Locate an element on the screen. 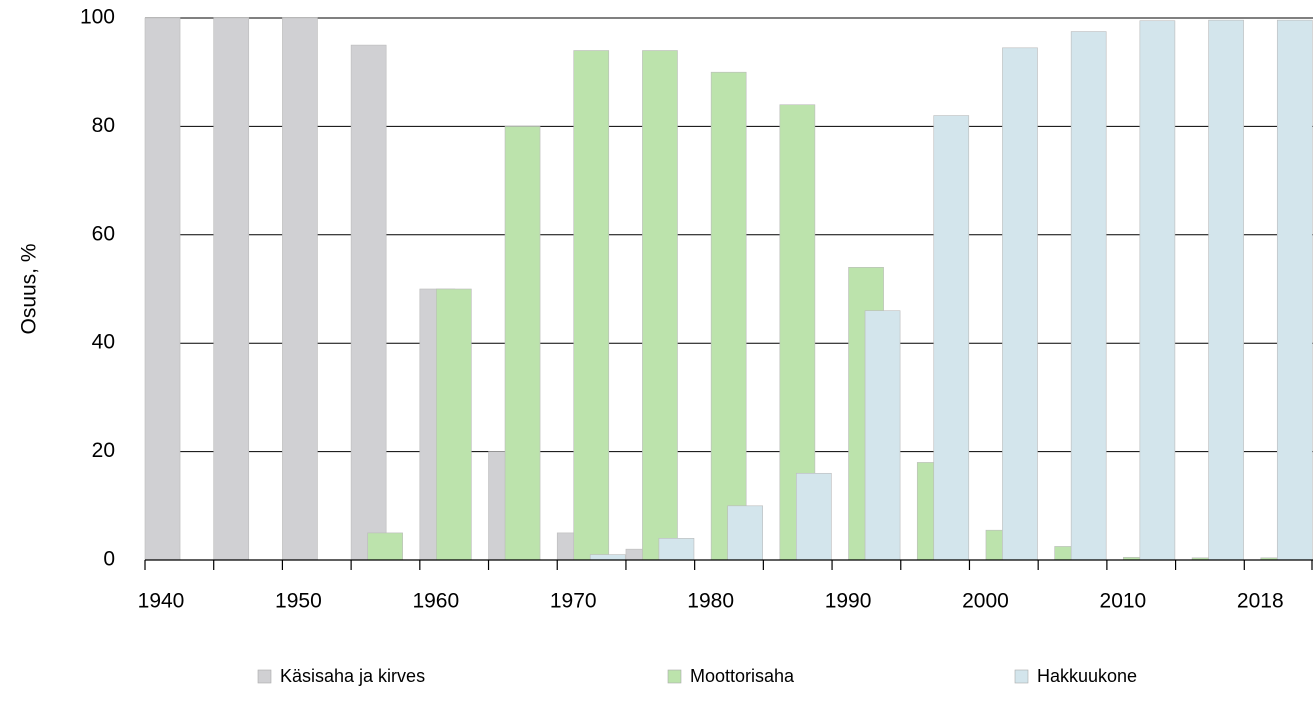  y-tick-label: 60 is located at coordinates (103, 233).